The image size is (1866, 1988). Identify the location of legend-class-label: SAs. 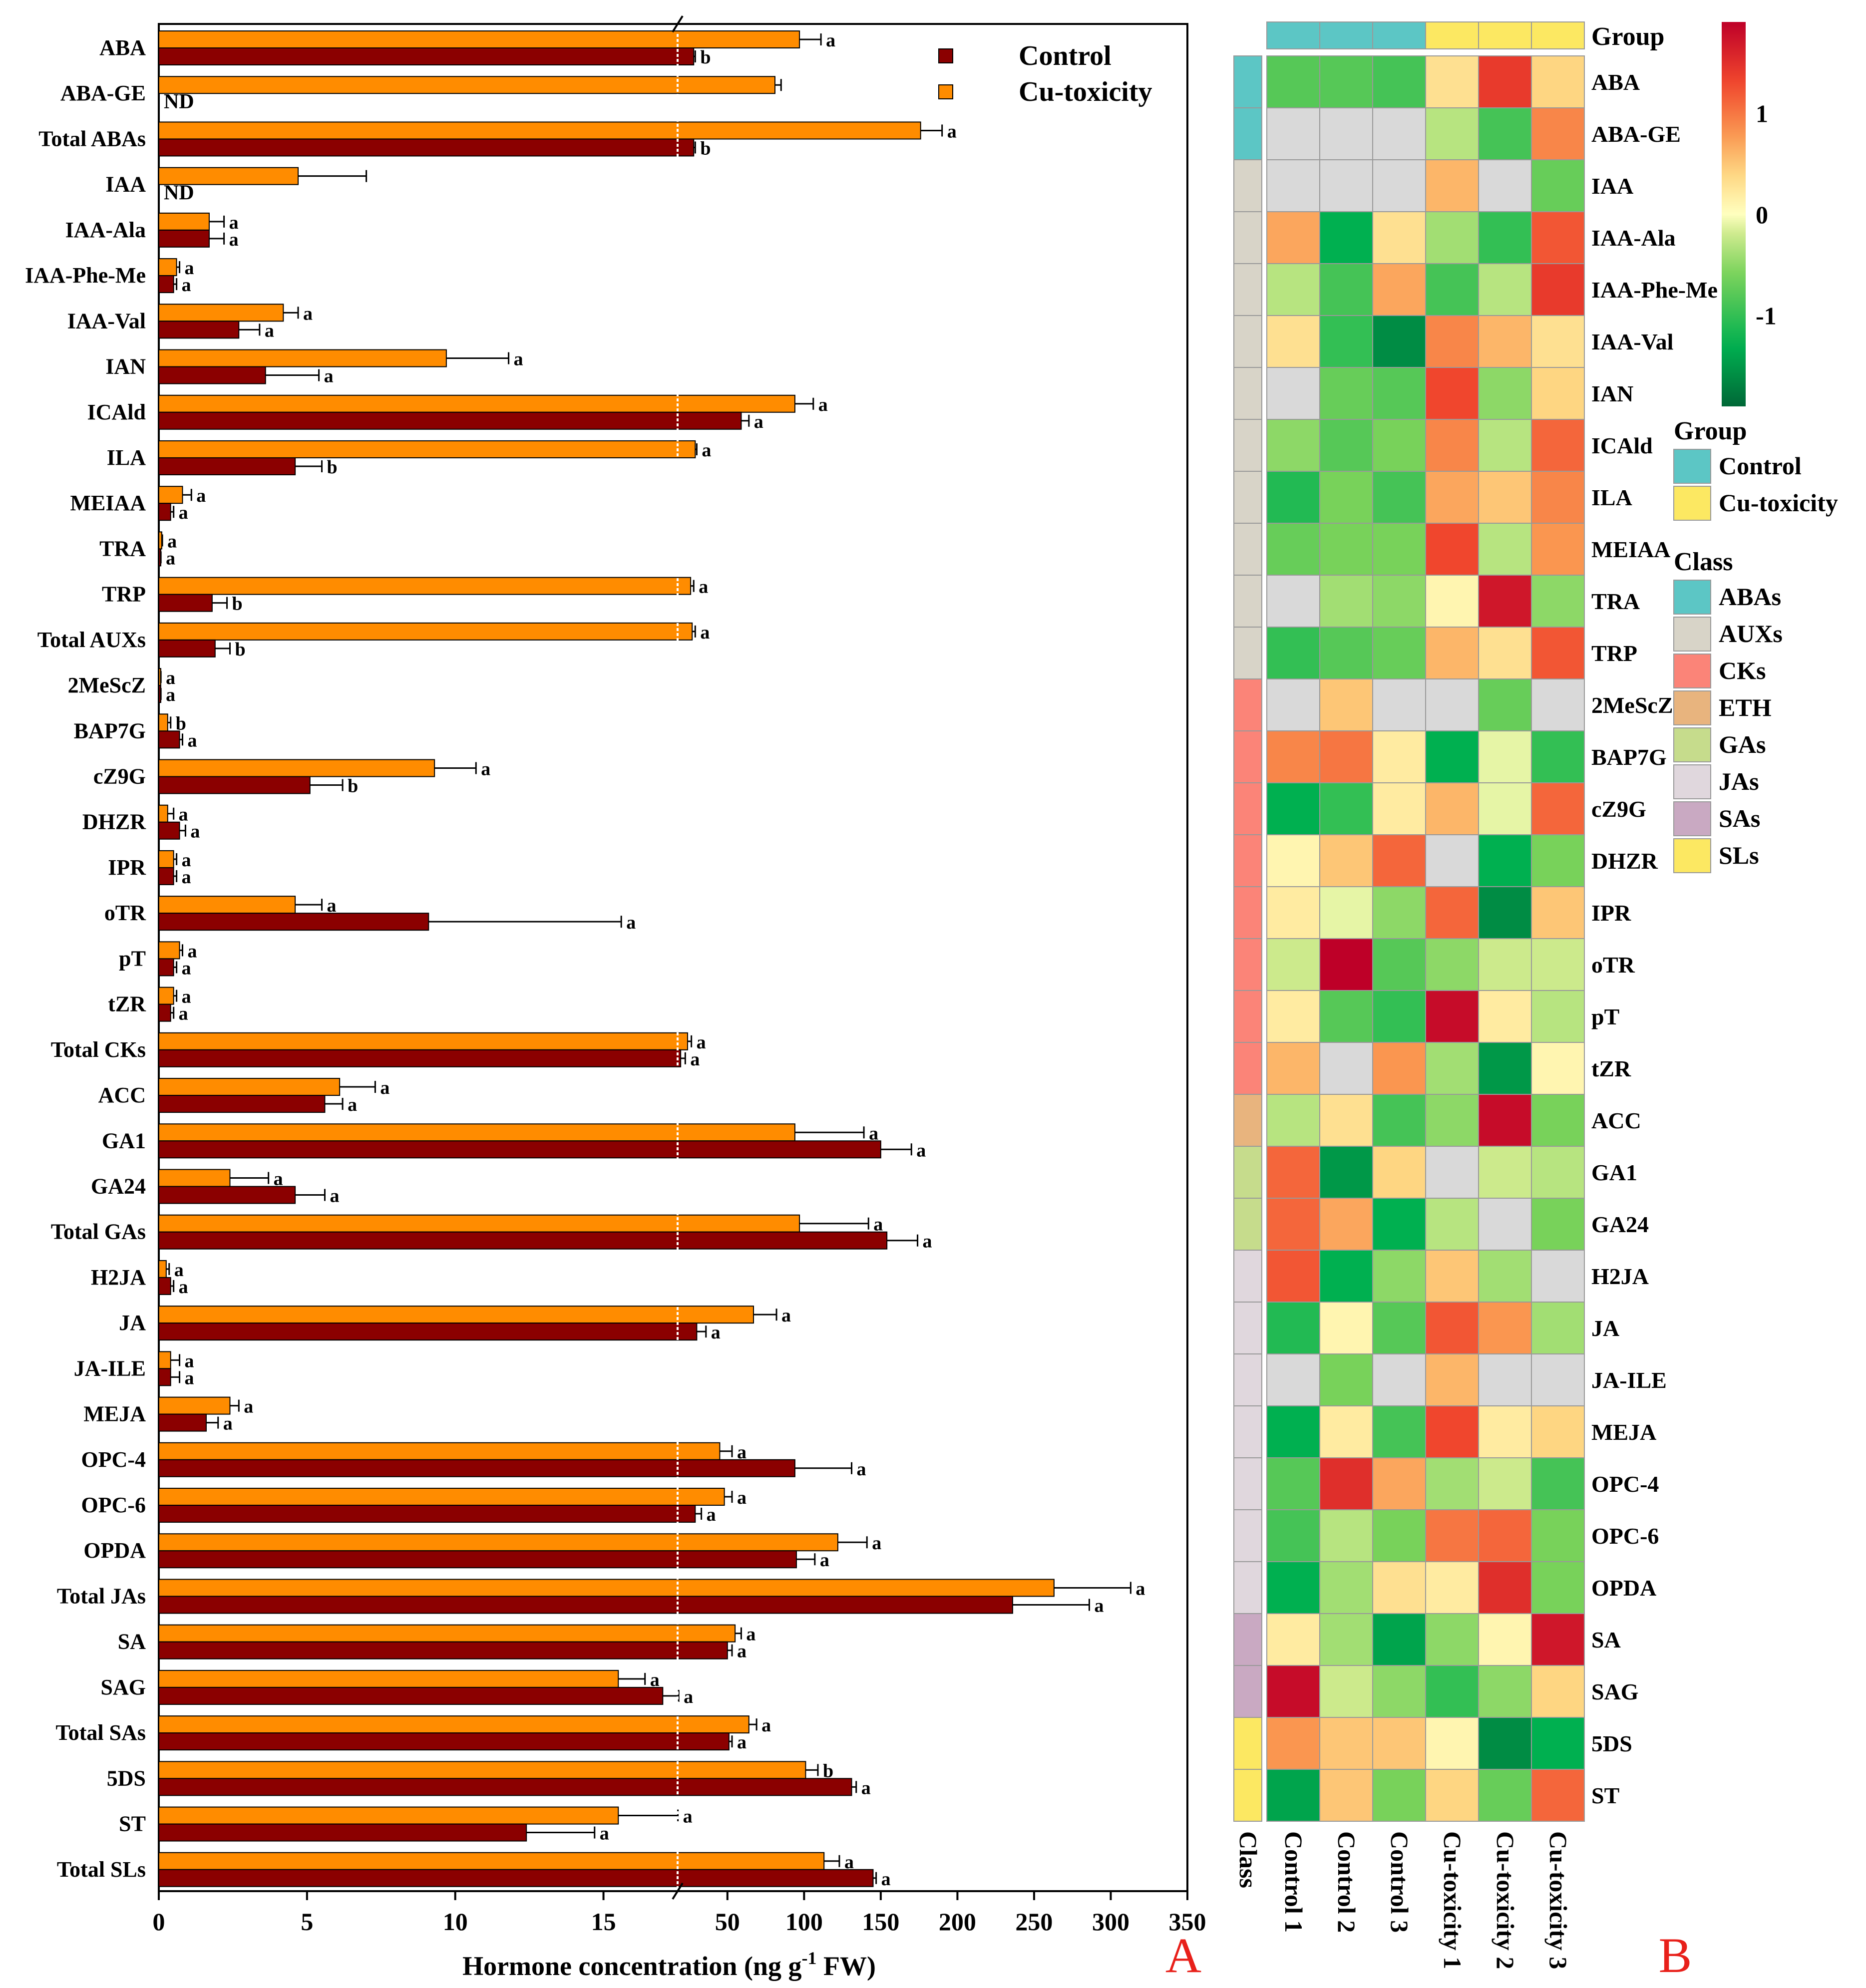
(1739, 818).